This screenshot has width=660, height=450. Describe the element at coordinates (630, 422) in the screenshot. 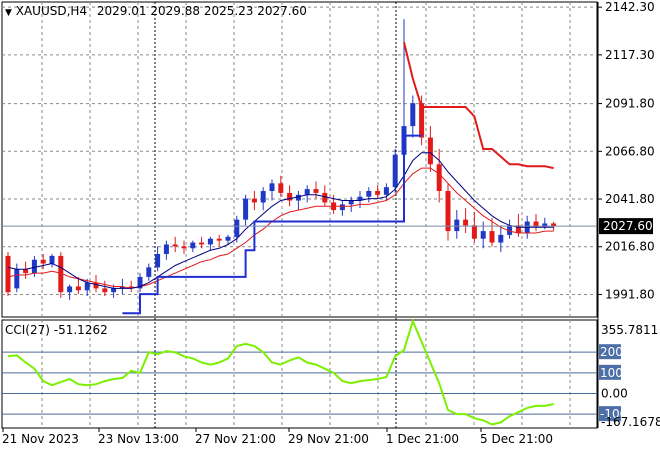

I see `cci-tick-label: -167.1678` at that location.